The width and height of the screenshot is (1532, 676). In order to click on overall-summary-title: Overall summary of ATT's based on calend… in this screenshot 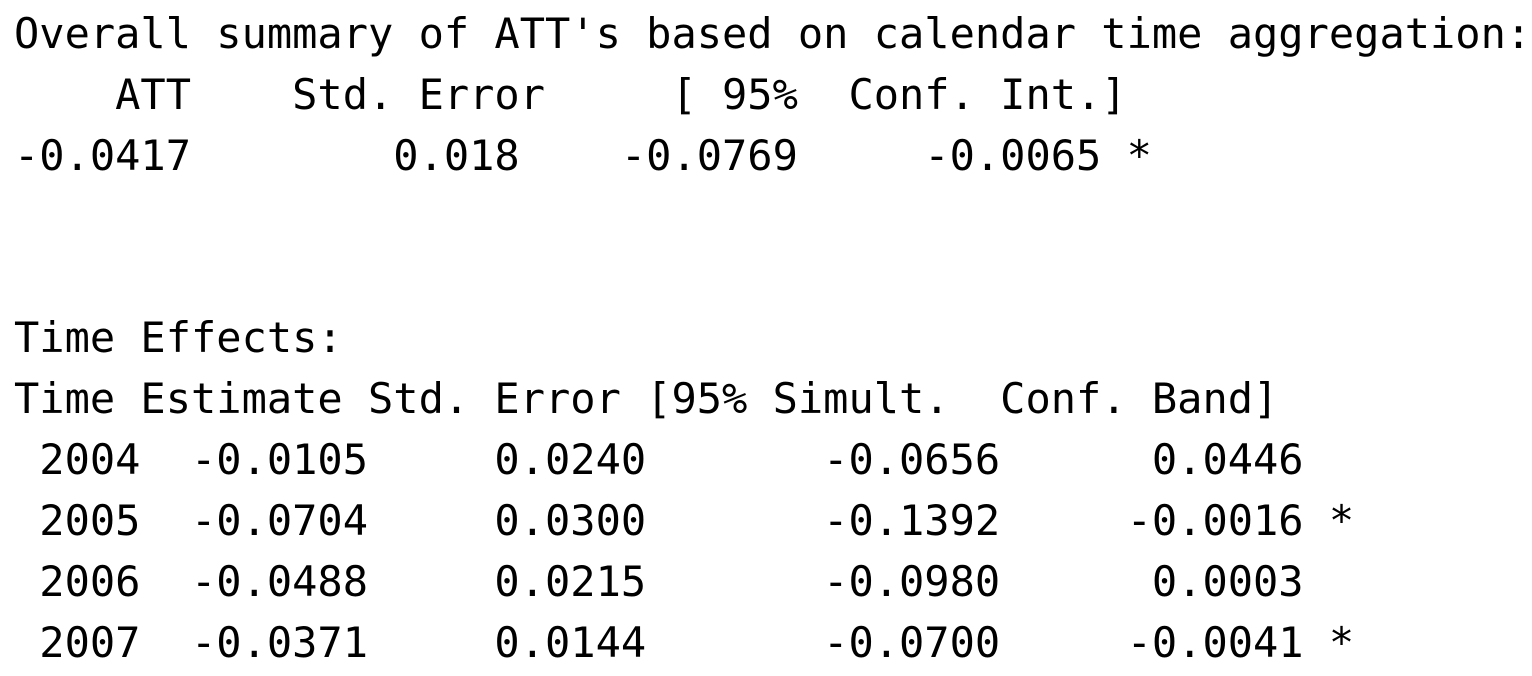, I will do `click(773, 33)`.